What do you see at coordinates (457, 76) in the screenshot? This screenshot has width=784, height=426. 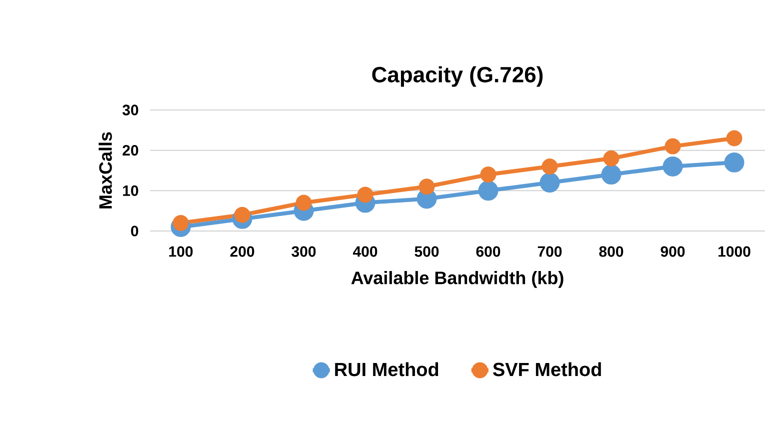 I see `chart-title: Capacity (G.726)` at bounding box center [457, 76].